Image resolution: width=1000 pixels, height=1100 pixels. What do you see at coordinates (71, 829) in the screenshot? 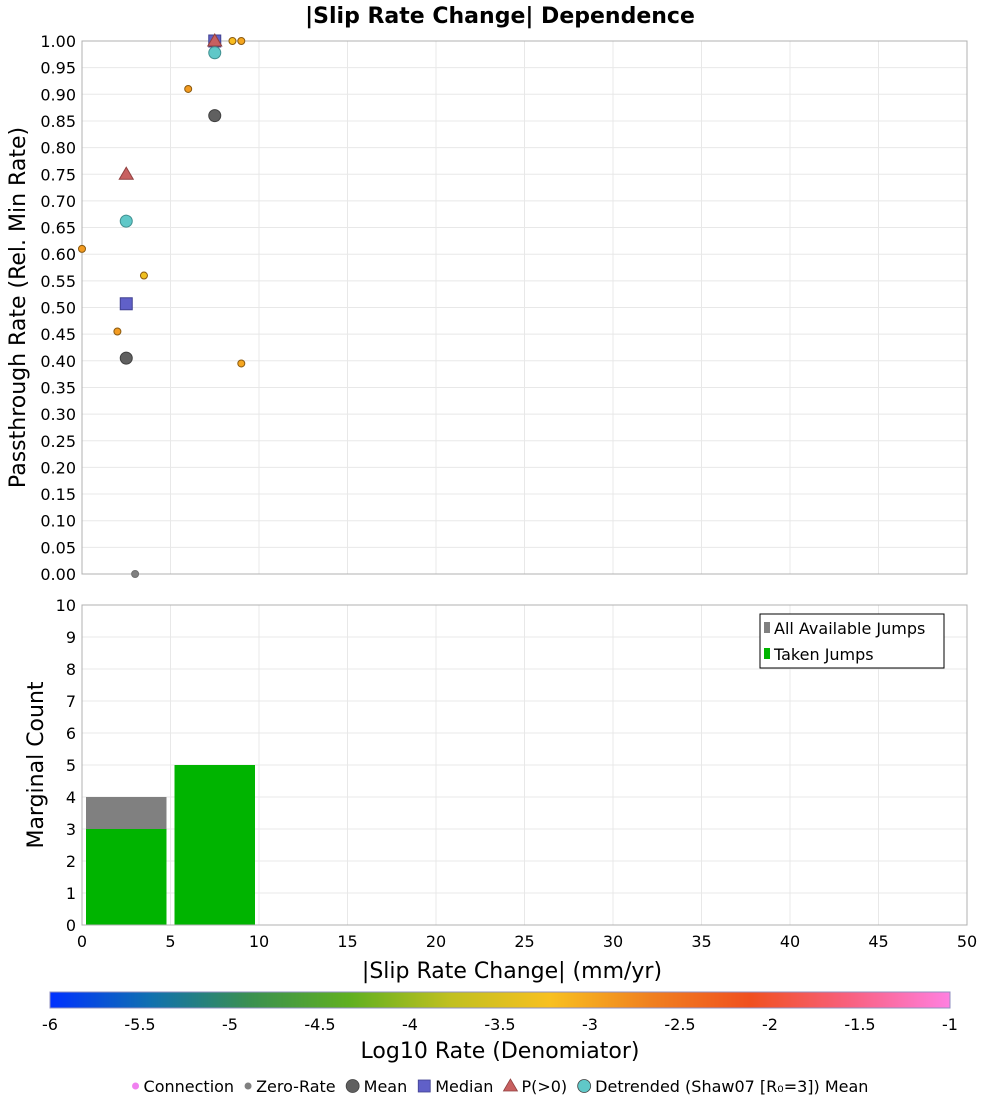
I see `bottom-y-tick-label: 3` at bounding box center [71, 829].